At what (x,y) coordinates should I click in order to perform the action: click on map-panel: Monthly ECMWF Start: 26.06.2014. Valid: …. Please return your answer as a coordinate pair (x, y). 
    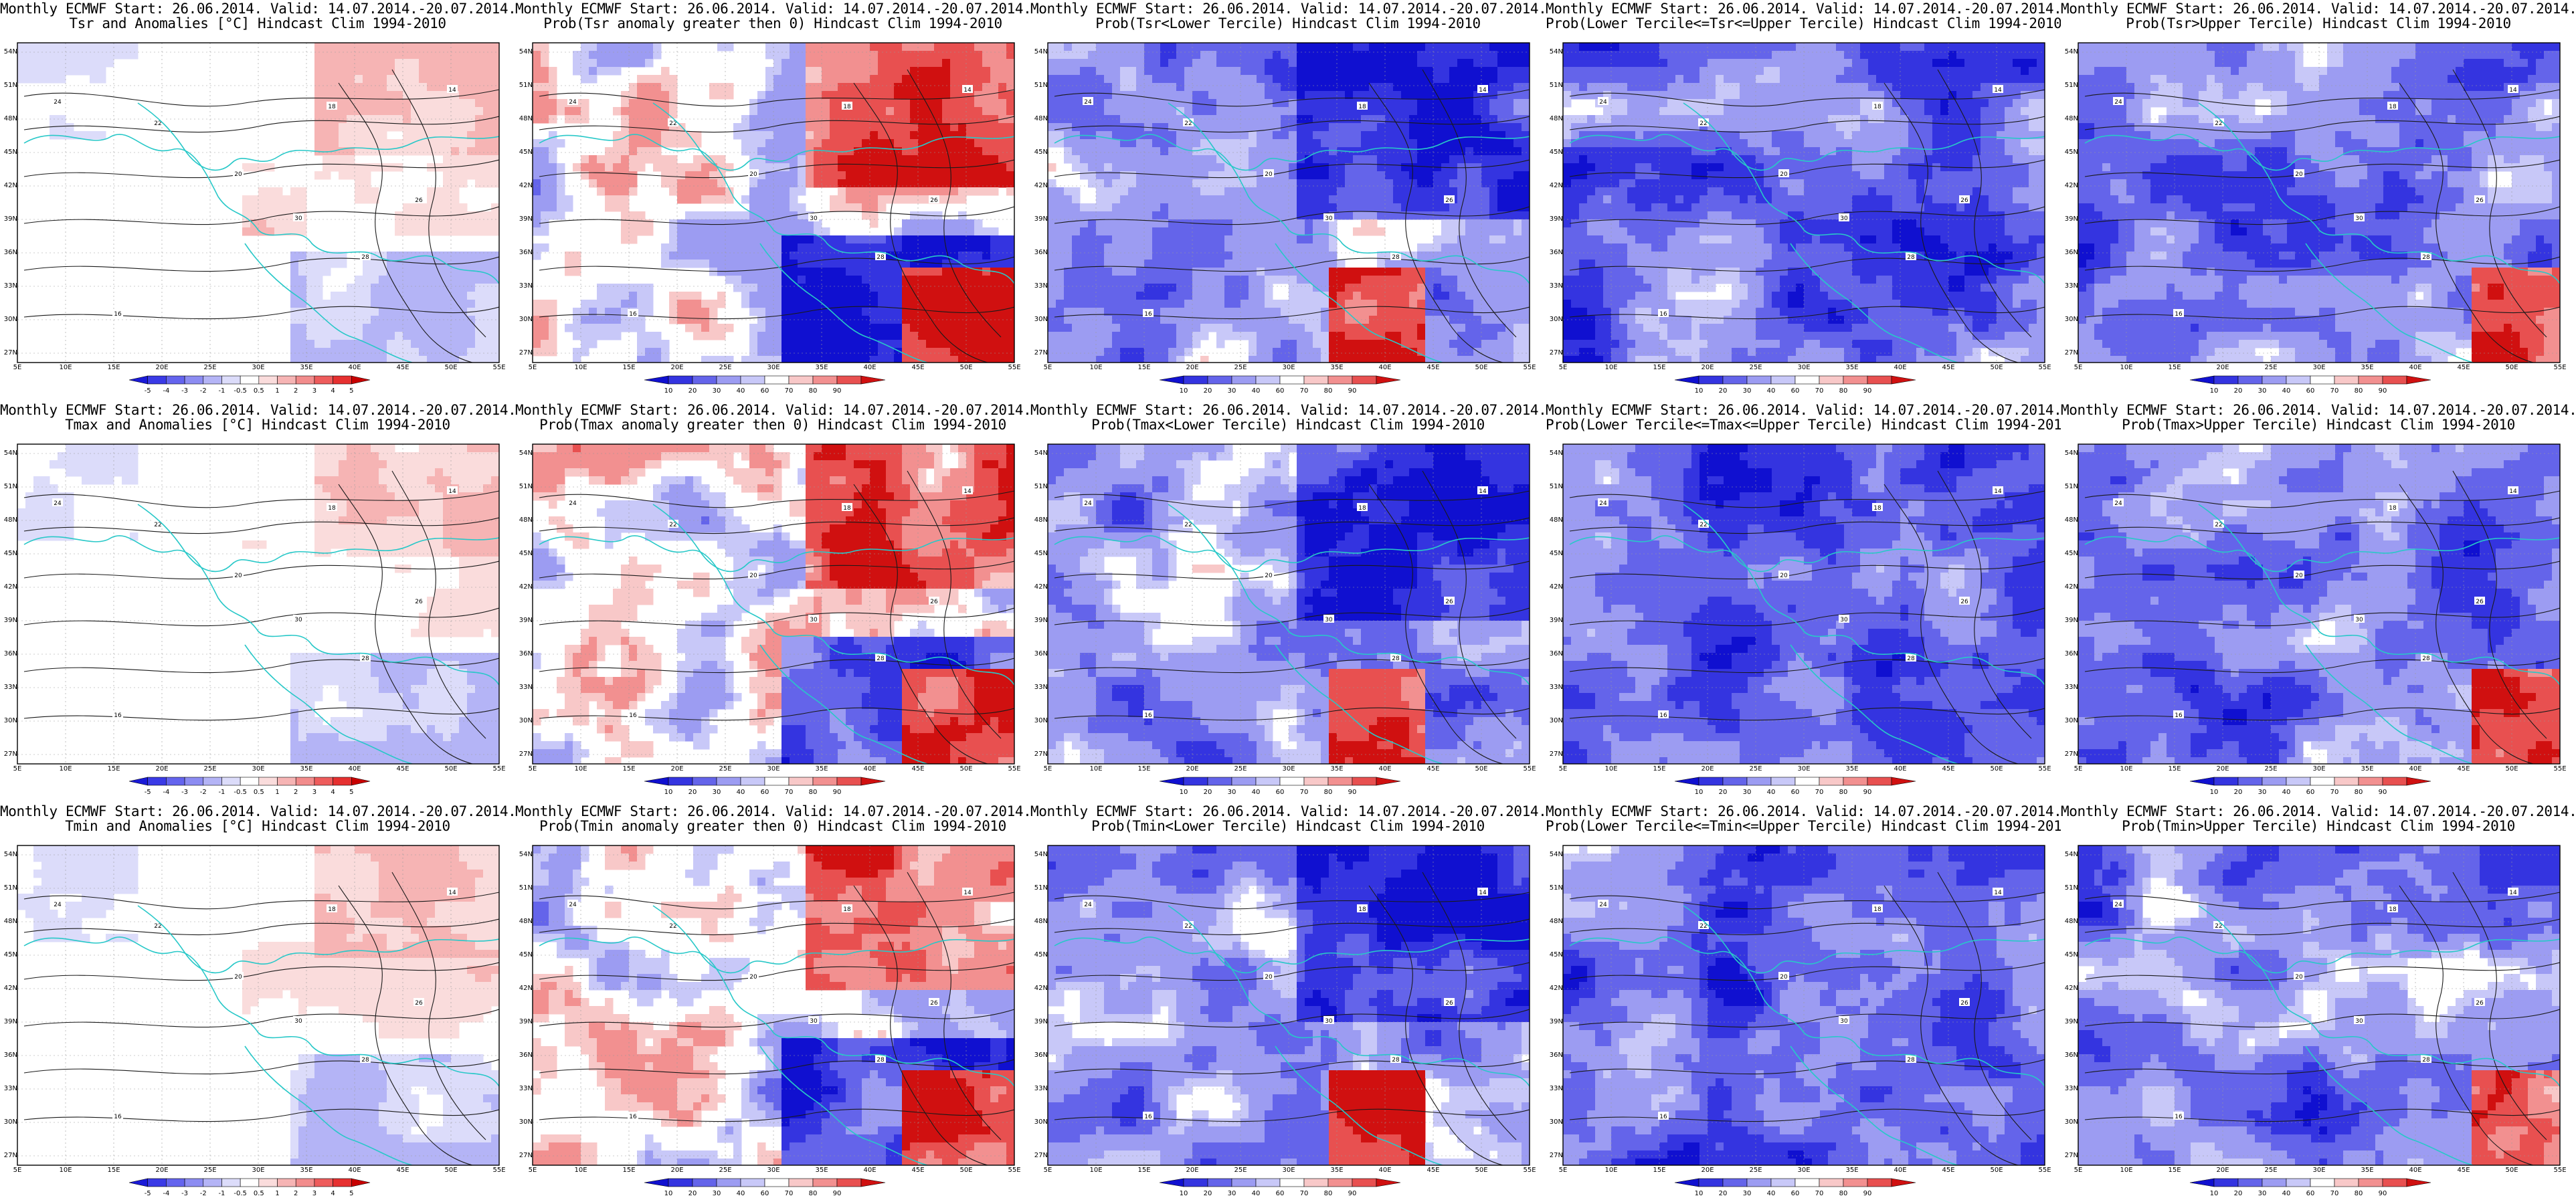
    Looking at the image, I should click on (1803, 602).